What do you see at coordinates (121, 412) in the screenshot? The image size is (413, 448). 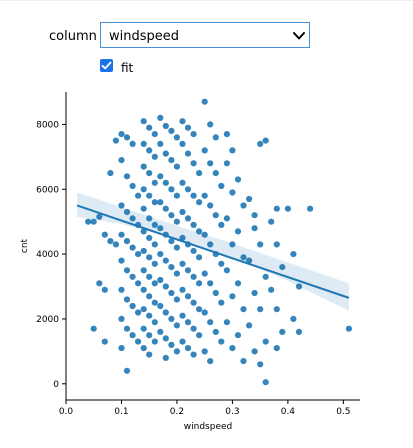 I see `x-tick-label: 0.1` at bounding box center [121, 412].